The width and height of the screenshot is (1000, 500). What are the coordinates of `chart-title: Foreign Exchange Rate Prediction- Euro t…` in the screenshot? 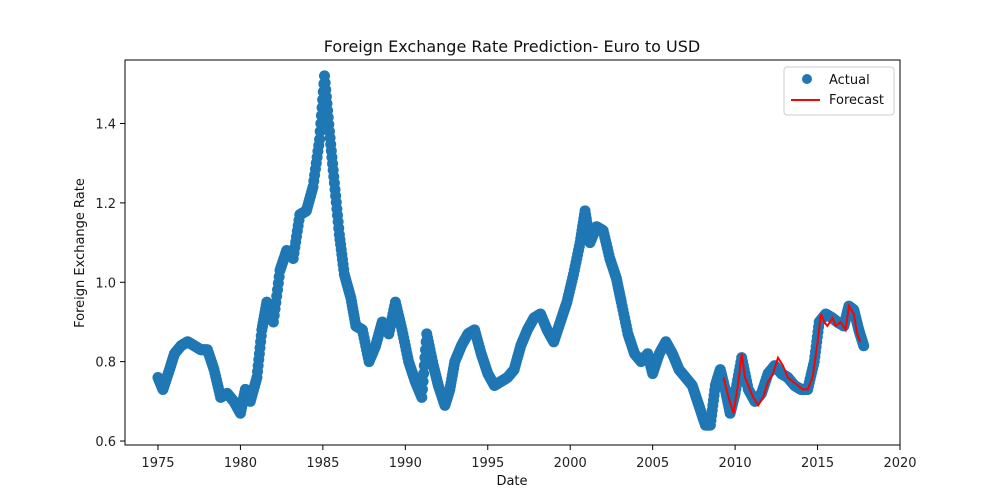 It's located at (512, 46).